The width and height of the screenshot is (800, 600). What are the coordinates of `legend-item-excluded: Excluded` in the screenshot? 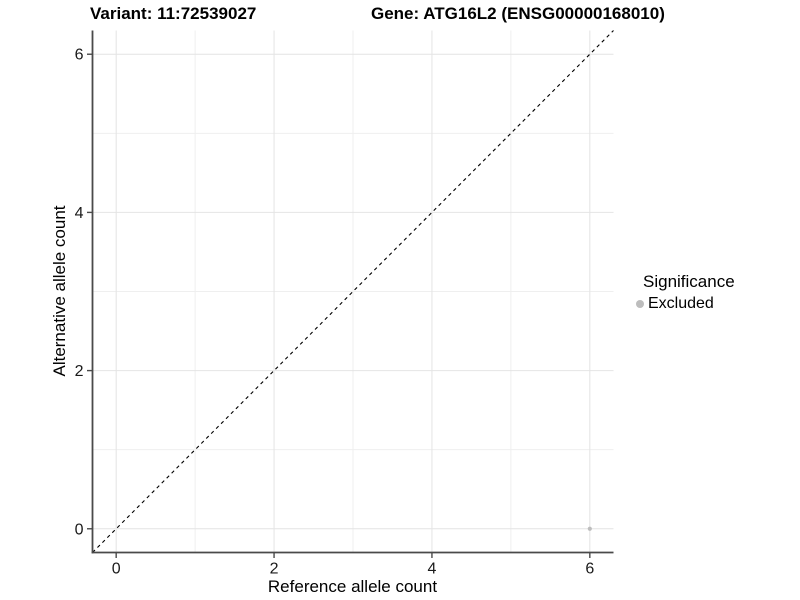 It's located at (682, 304).